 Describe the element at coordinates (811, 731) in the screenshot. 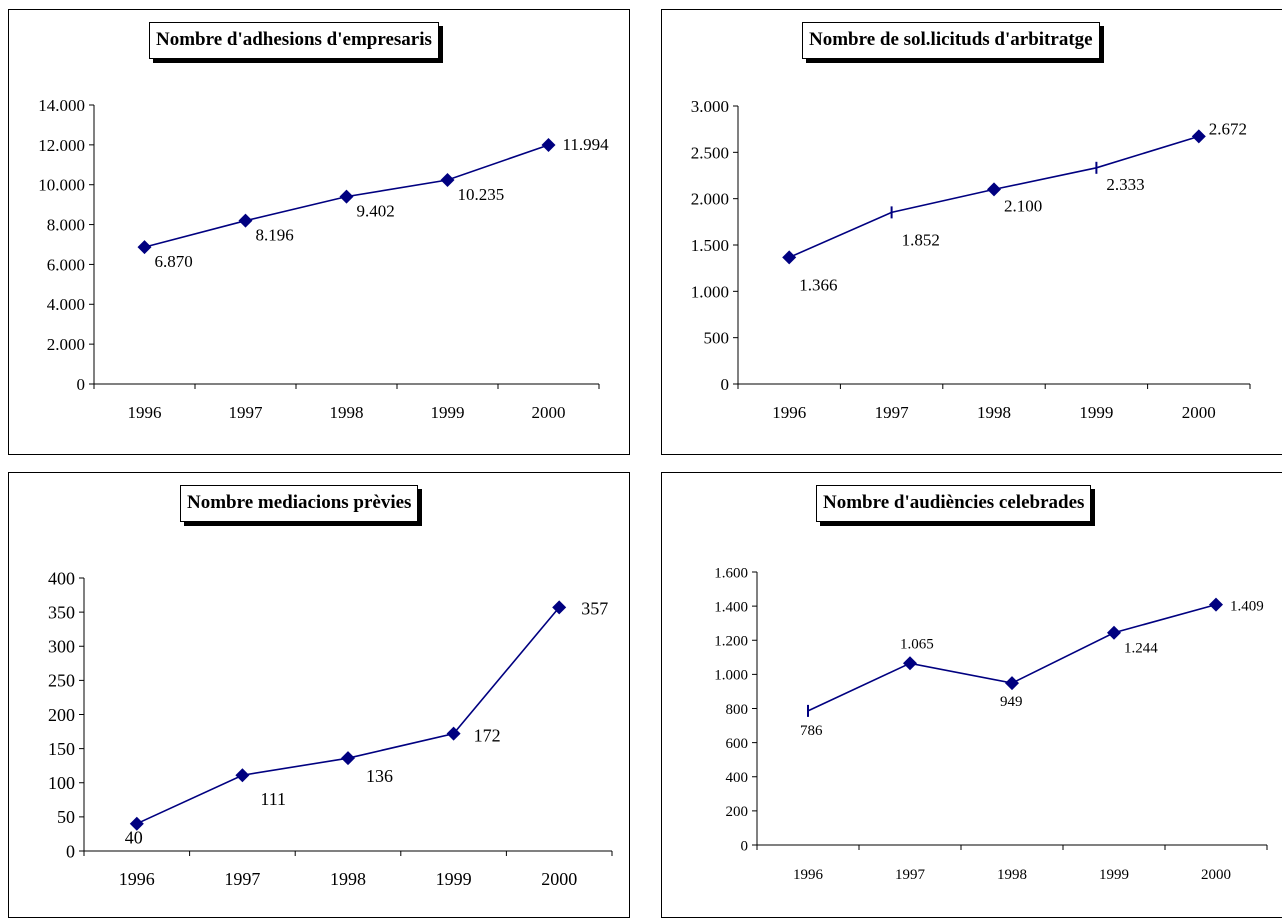

I see `data-label: 786` at that location.